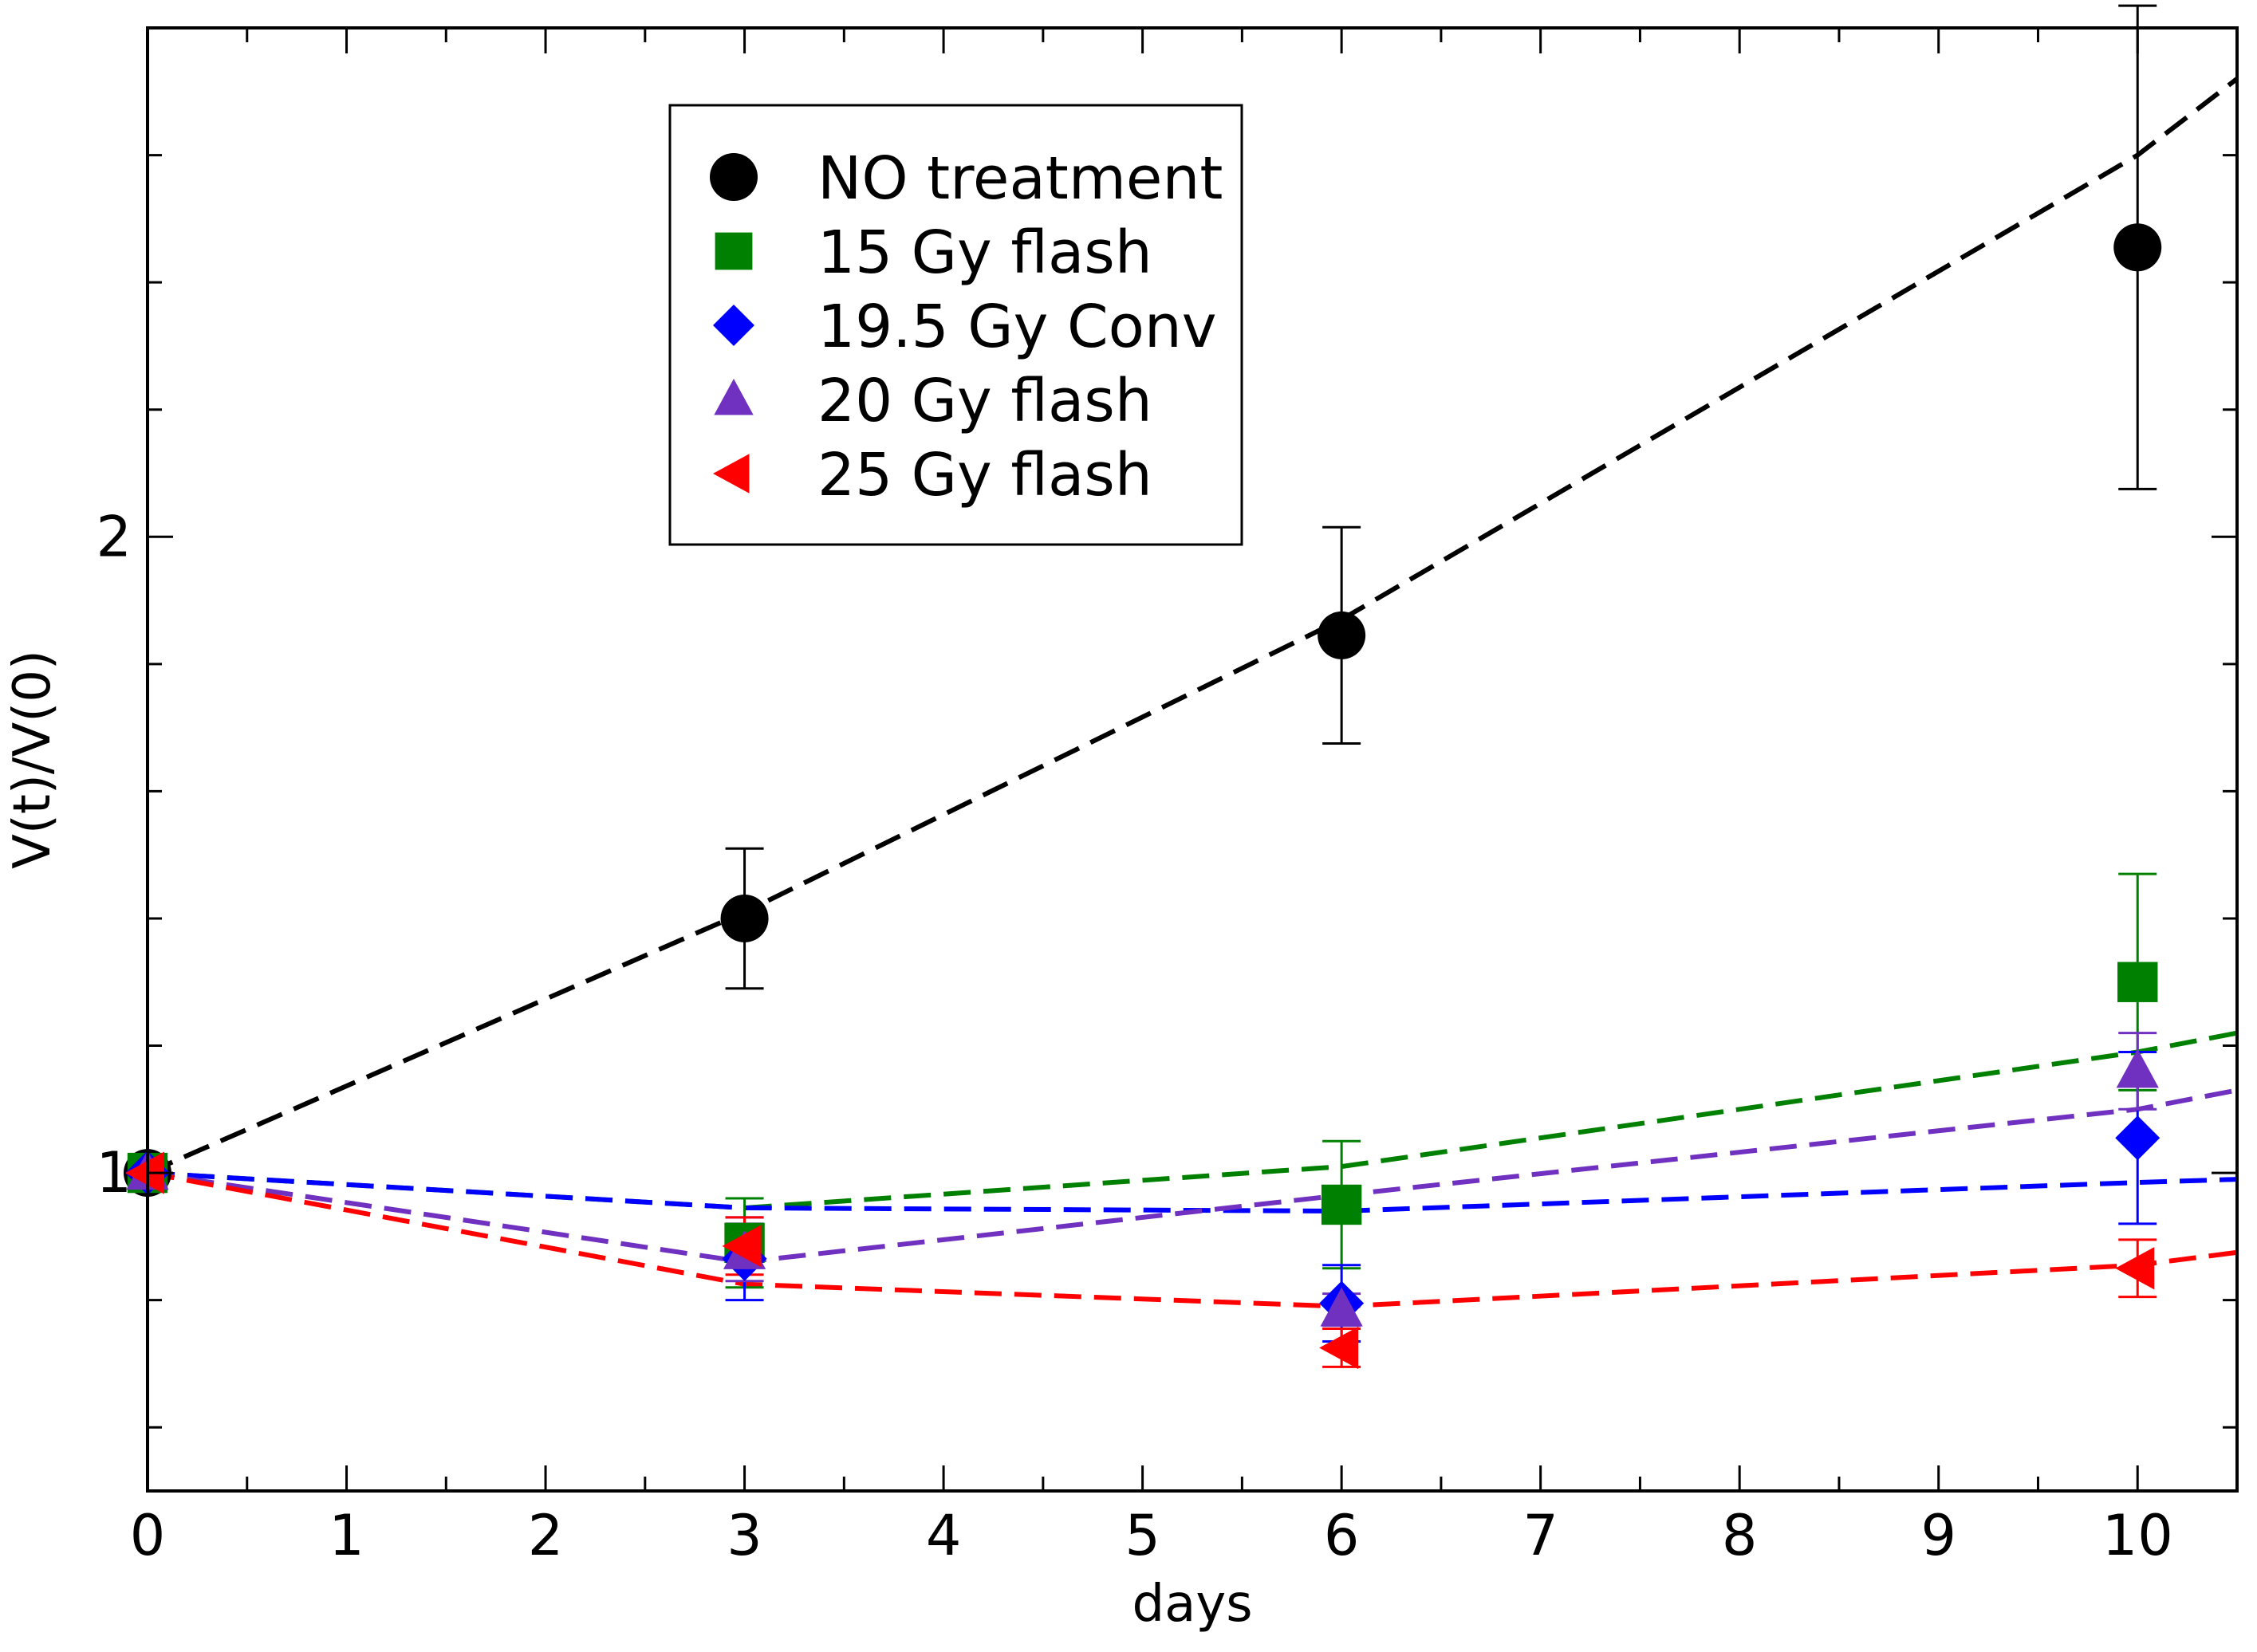  What do you see at coordinates (984, 475) in the screenshot?
I see `legend-label: 25 Gy flash` at bounding box center [984, 475].